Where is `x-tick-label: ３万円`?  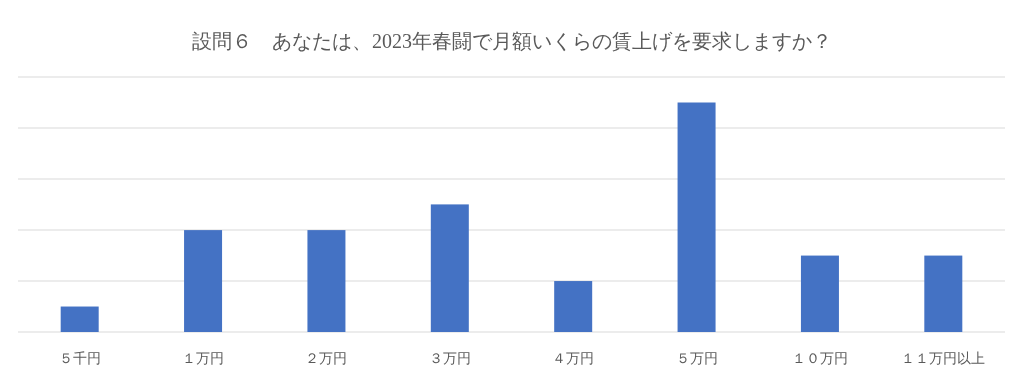 x-tick-label: ３万円 is located at coordinates (449, 358).